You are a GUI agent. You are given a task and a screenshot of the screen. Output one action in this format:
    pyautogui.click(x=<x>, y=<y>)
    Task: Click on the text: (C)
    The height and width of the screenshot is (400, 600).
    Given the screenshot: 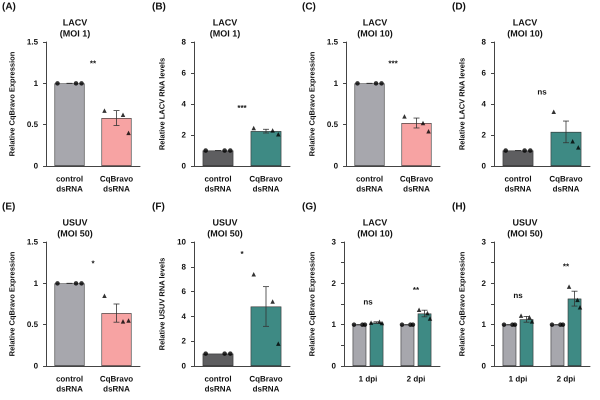 What is the action you would take?
    pyautogui.click(x=309, y=7)
    